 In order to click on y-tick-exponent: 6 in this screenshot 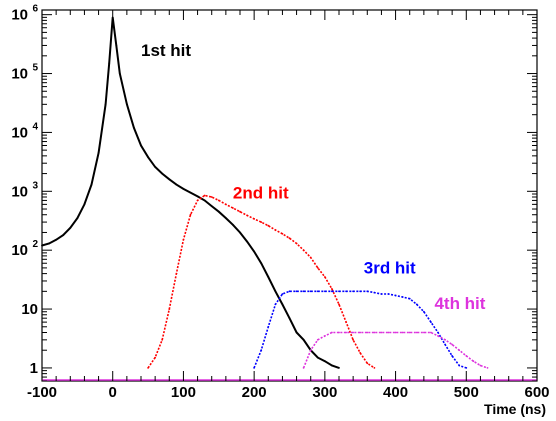, I will do `click(35, 9)`.